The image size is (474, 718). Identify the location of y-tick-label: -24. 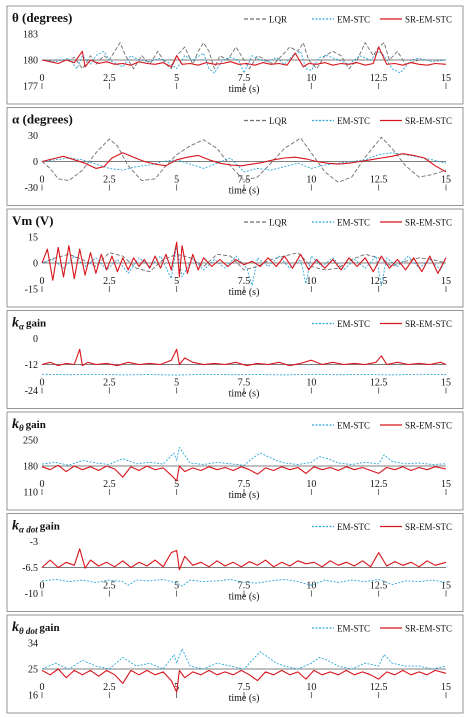
(31, 391).